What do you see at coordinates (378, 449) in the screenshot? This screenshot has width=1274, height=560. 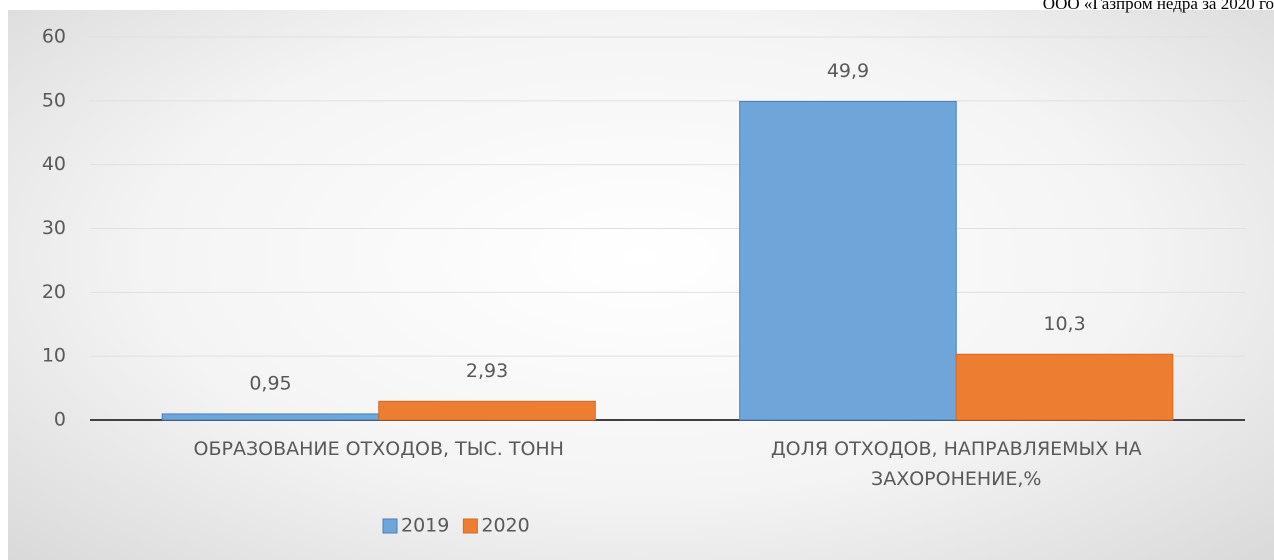 I see `x-tick-label: ОБРАЗОВАНИЕ ОТХОДОВ, ТЫС. ТОНН` at bounding box center [378, 449].